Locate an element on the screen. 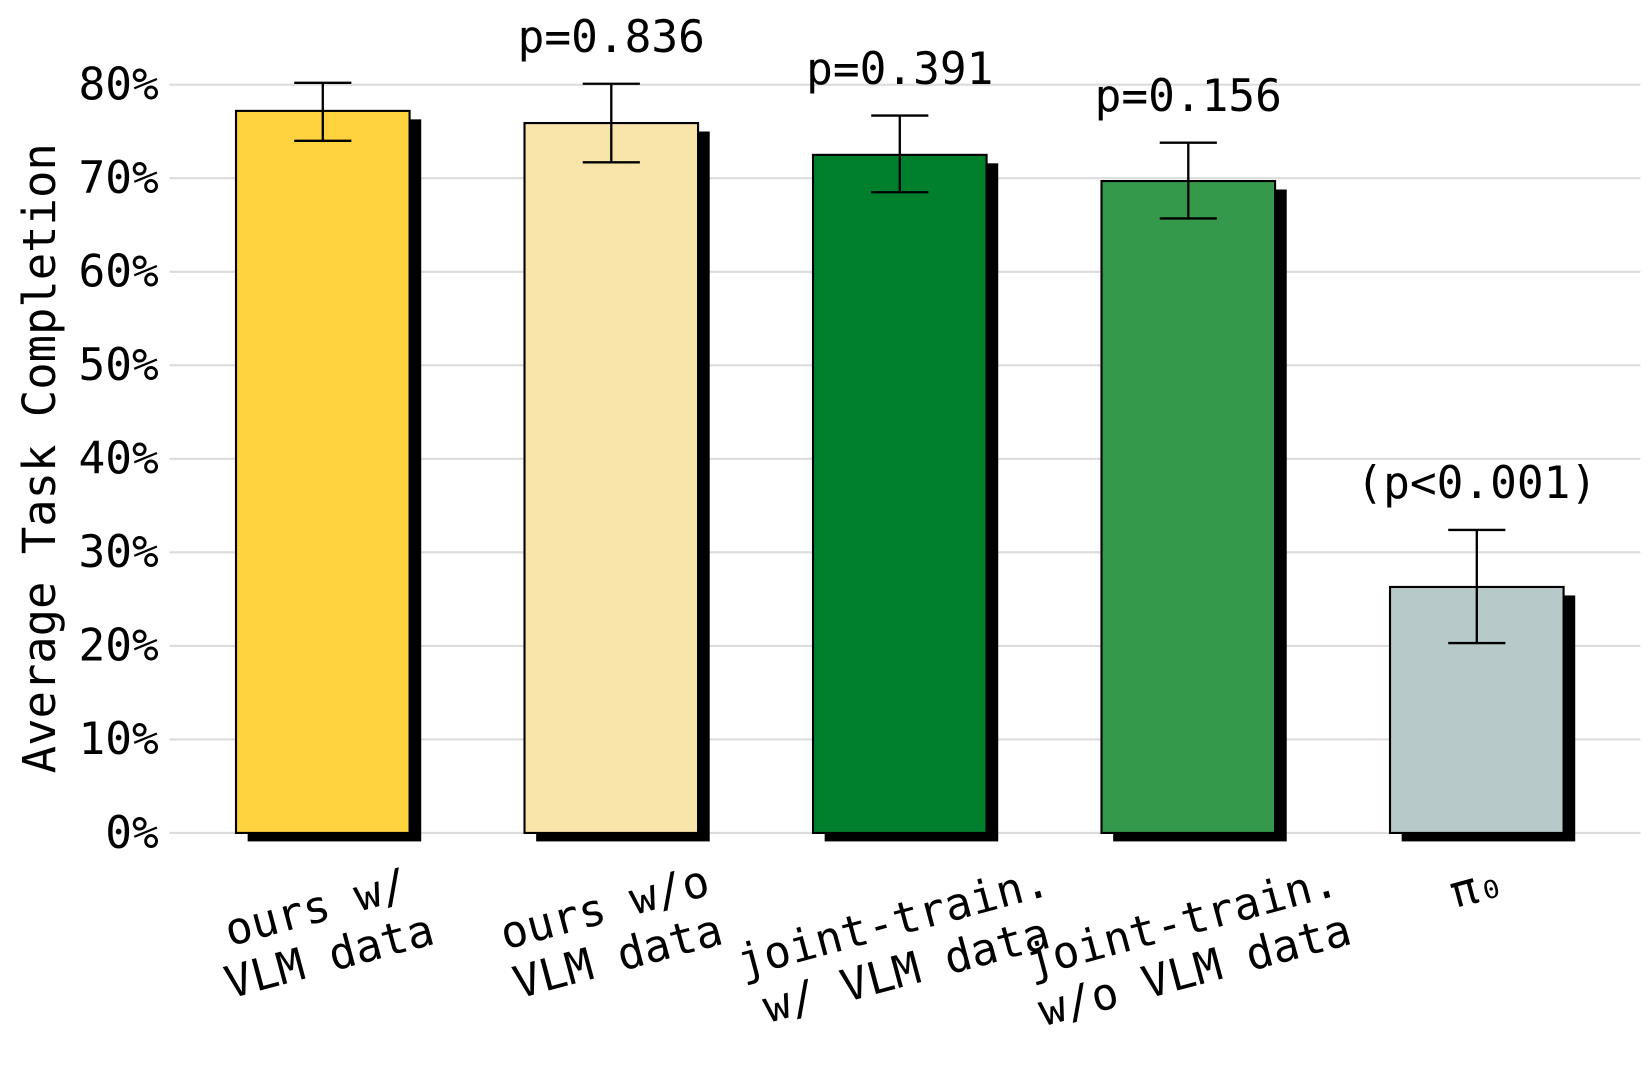  y-tick-labels: 0% 10% 20% 30% 40% 50% 60% 70% 80% is located at coordinates (118, 459).